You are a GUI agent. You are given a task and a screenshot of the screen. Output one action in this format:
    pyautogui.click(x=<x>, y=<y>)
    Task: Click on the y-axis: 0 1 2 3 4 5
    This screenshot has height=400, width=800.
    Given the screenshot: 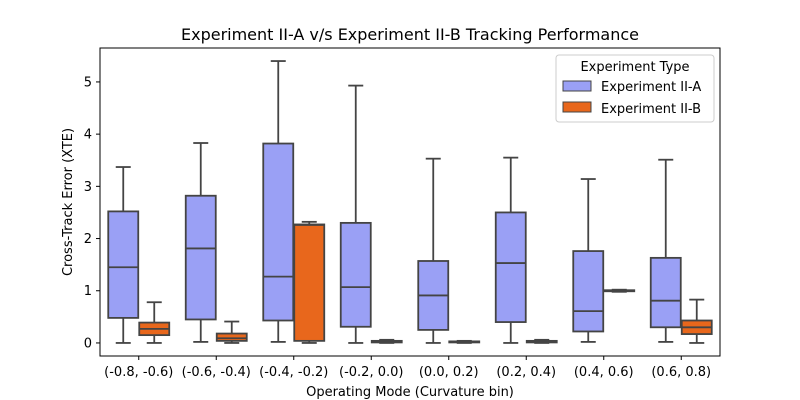 What is the action you would take?
    pyautogui.click(x=92, y=213)
    